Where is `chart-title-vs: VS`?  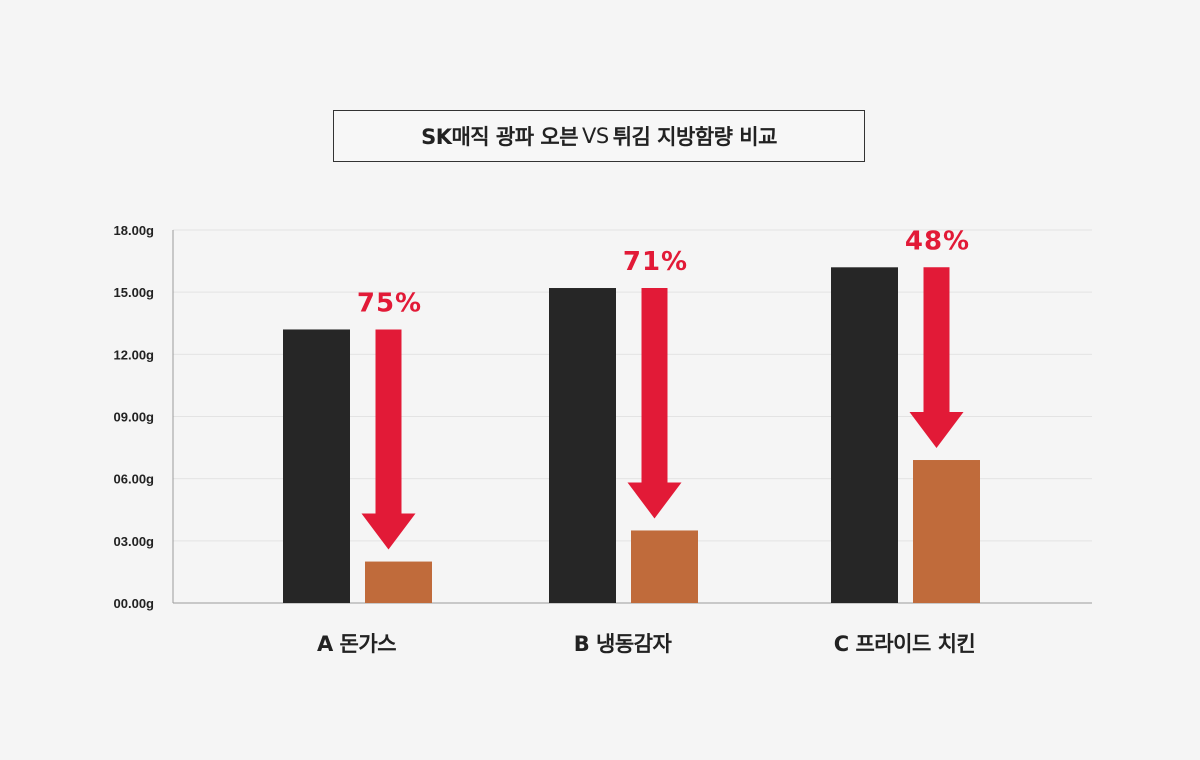
chart-title-vs: VS is located at coordinates (595, 136).